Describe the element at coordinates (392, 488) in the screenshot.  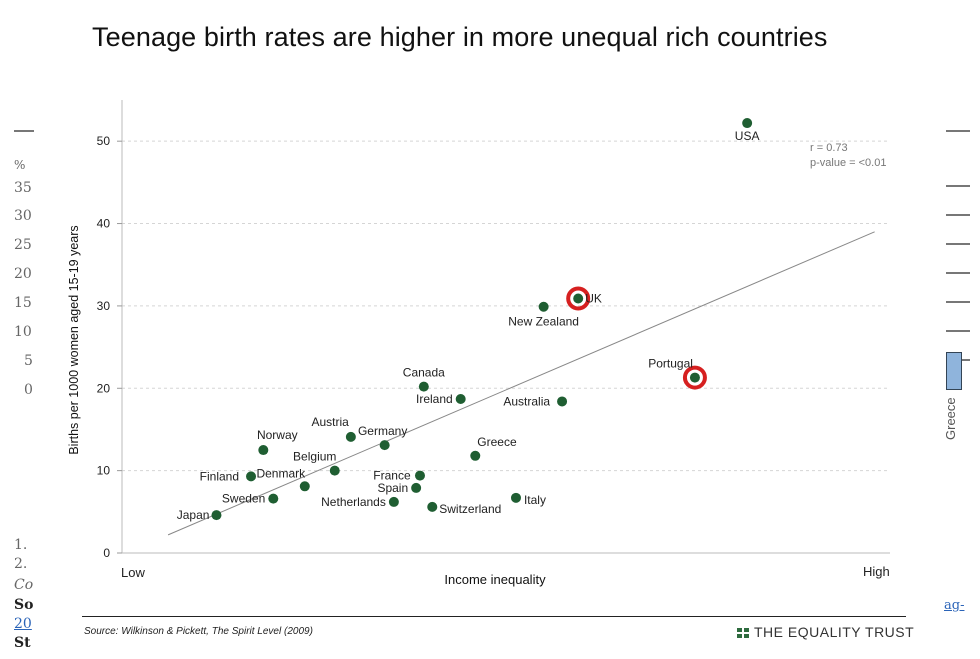
I see `point-label: Spain` at that location.